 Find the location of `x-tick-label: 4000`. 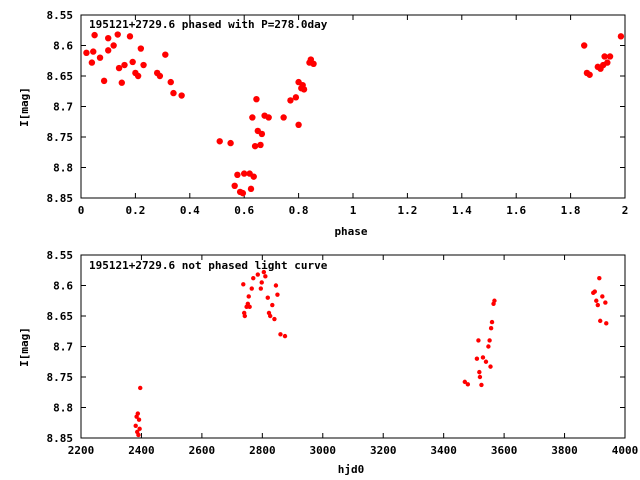

x-tick-label: 4000 is located at coordinates (625, 450).